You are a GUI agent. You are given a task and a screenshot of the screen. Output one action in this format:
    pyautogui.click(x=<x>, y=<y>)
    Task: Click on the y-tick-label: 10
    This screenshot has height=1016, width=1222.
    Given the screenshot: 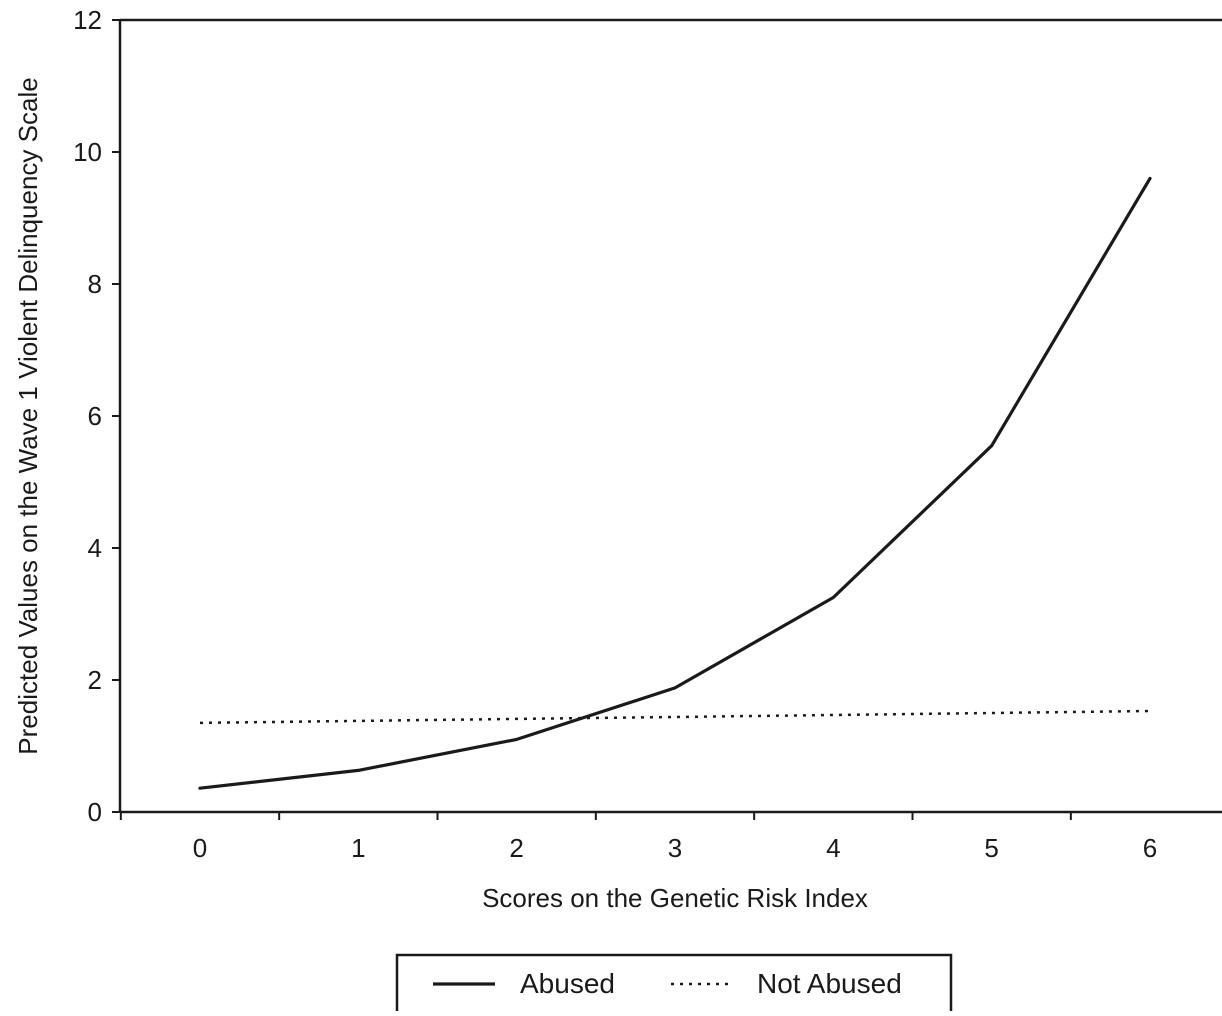 What is the action you would take?
    pyautogui.click(x=87, y=152)
    